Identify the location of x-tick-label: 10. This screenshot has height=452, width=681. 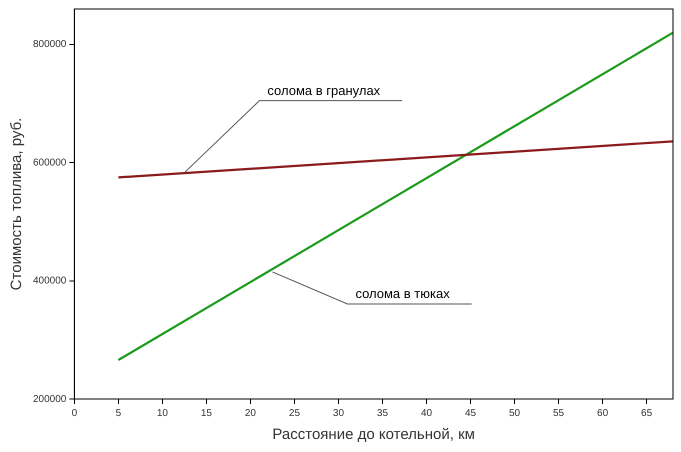
(162, 413).